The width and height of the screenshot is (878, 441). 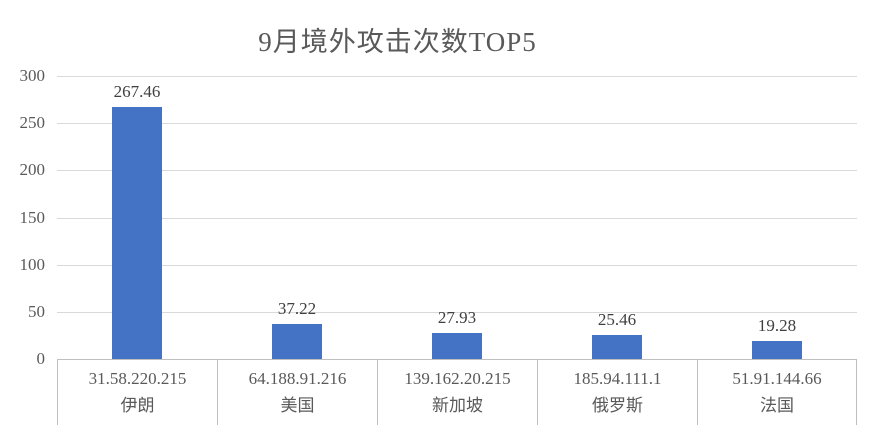 What do you see at coordinates (777, 325) in the screenshot?
I see `data-label-法国: 19.28` at bounding box center [777, 325].